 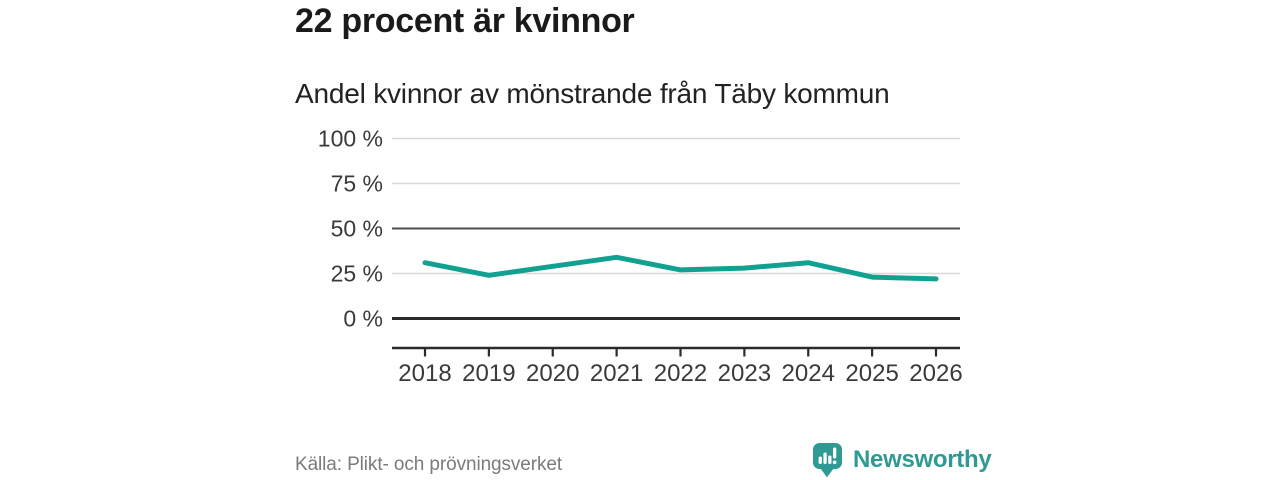 What do you see at coordinates (616, 373) in the screenshot?
I see `x-axis-tick-label: 2021` at bounding box center [616, 373].